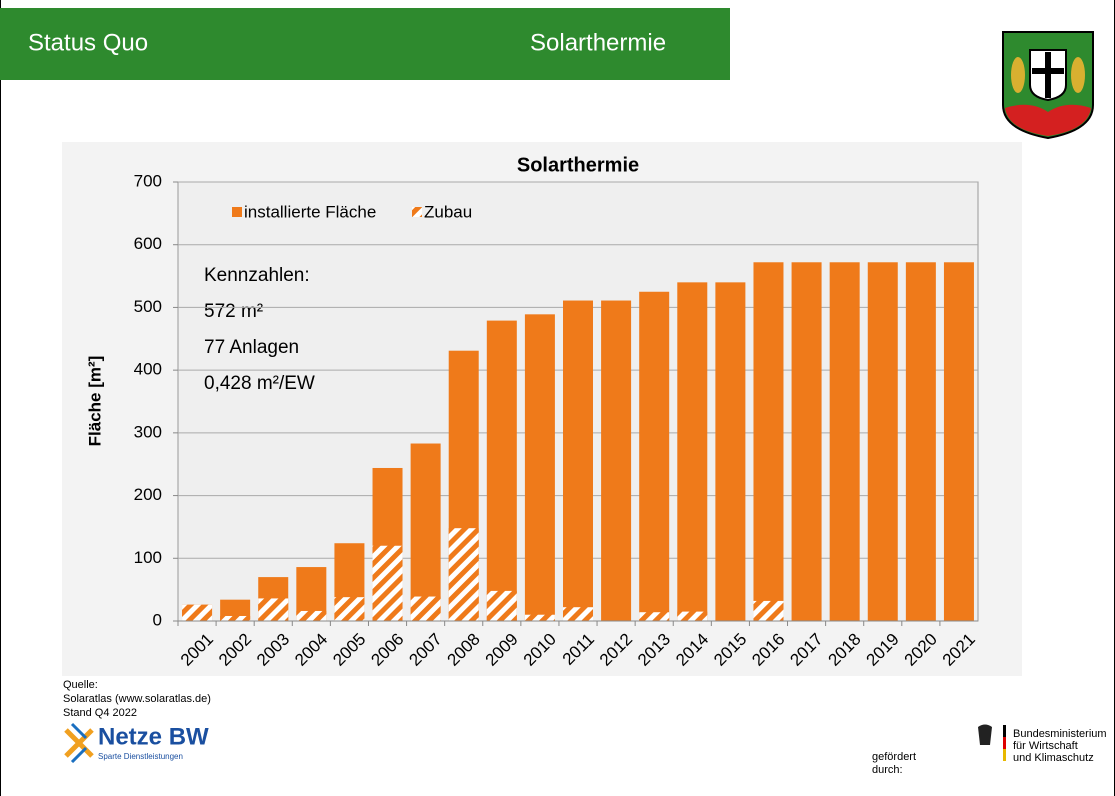  Describe the element at coordinates (310, 211) in the screenshot. I see `legend-label: installierte Fläche` at that location.